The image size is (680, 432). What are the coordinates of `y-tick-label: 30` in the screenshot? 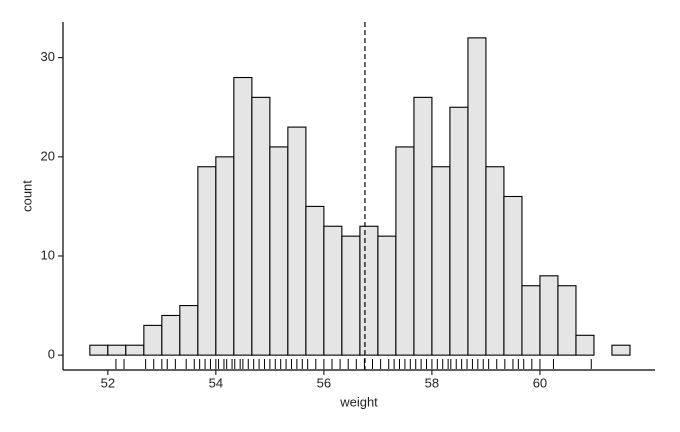 It's located at (48, 56).